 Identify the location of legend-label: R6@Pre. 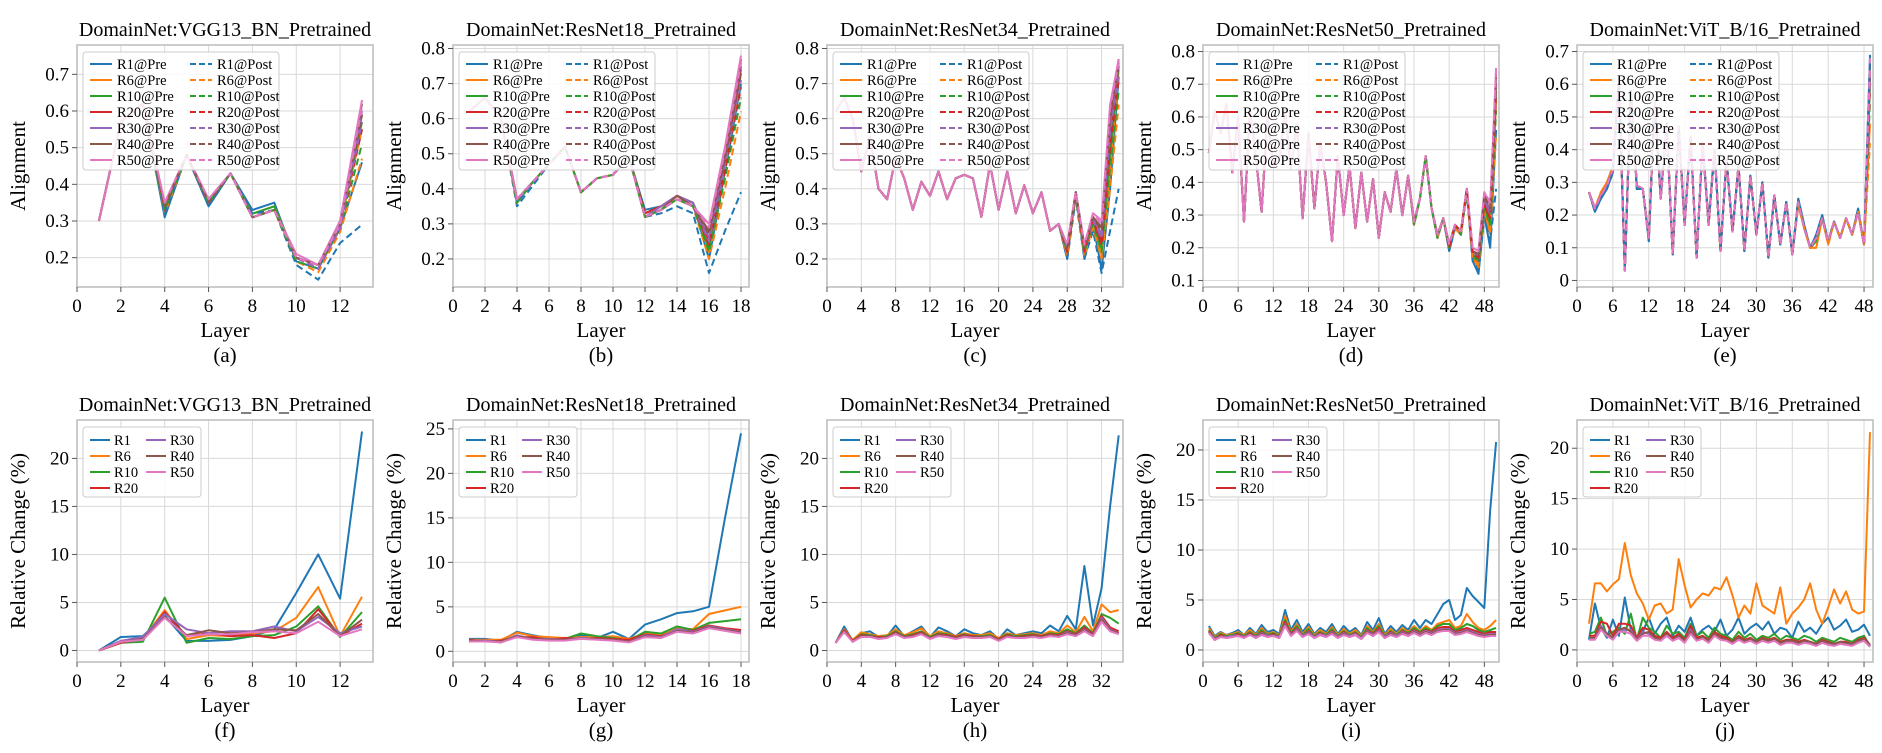
(518, 81).